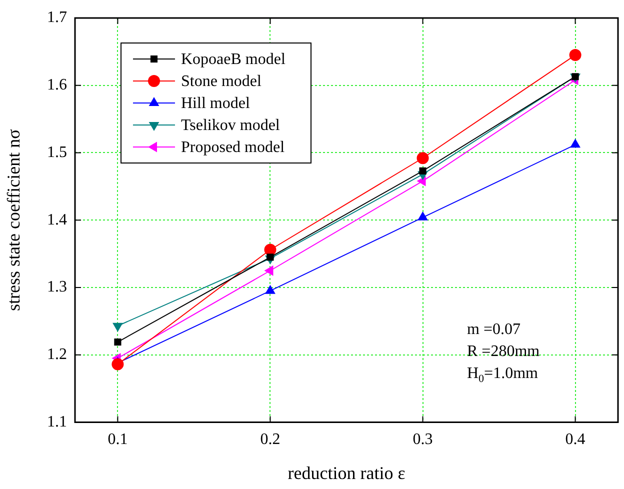 Image resolution: width=624 pixels, height=489 pixels. Describe the element at coordinates (57, 219) in the screenshot. I see `y-tick-label: 1.4` at that location.